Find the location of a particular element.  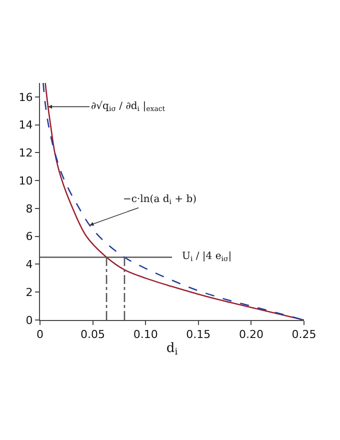

x-tick-label: 0.10 is located at coordinates (145, 335).